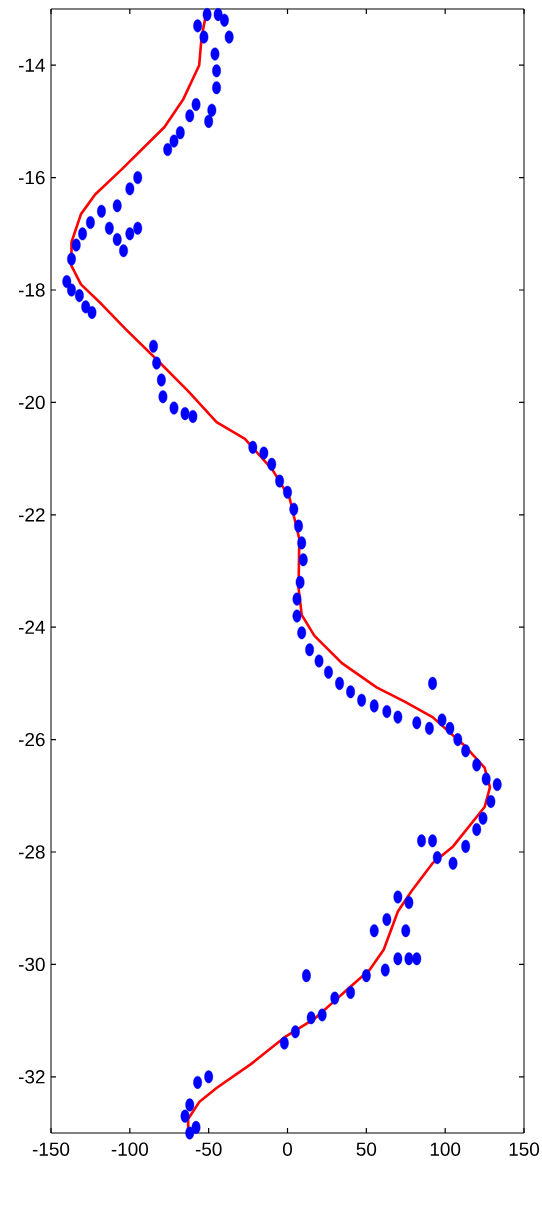 This screenshot has height=1213, width=542. What do you see at coordinates (31, 852) in the screenshot?
I see `y-tick-label: -28` at bounding box center [31, 852].